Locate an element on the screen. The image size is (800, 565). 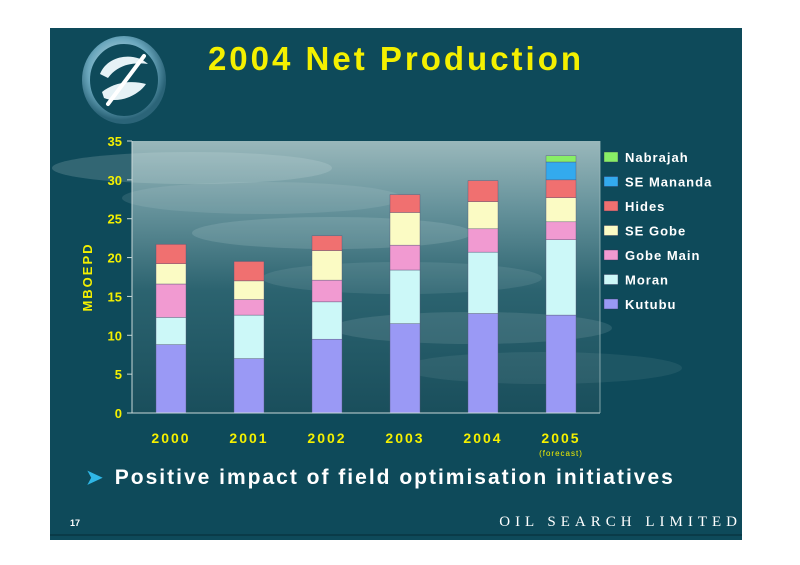
x-tick-label: 2001 is located at coordinates (248, 438).